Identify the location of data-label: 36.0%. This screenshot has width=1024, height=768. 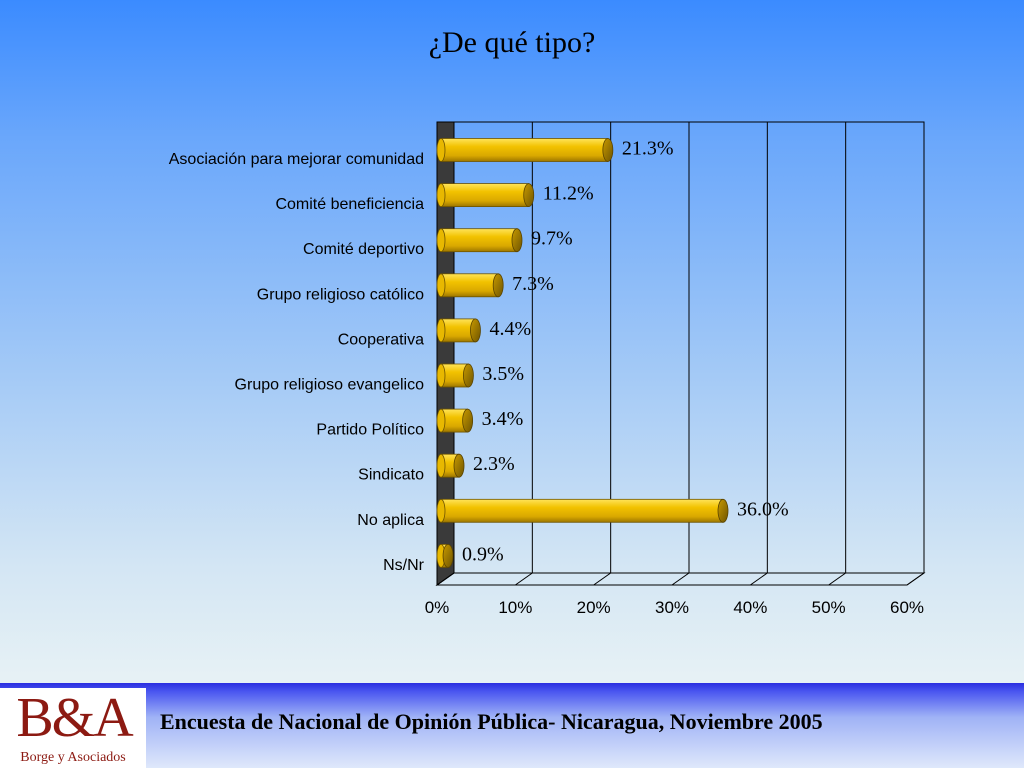
(763, 509).